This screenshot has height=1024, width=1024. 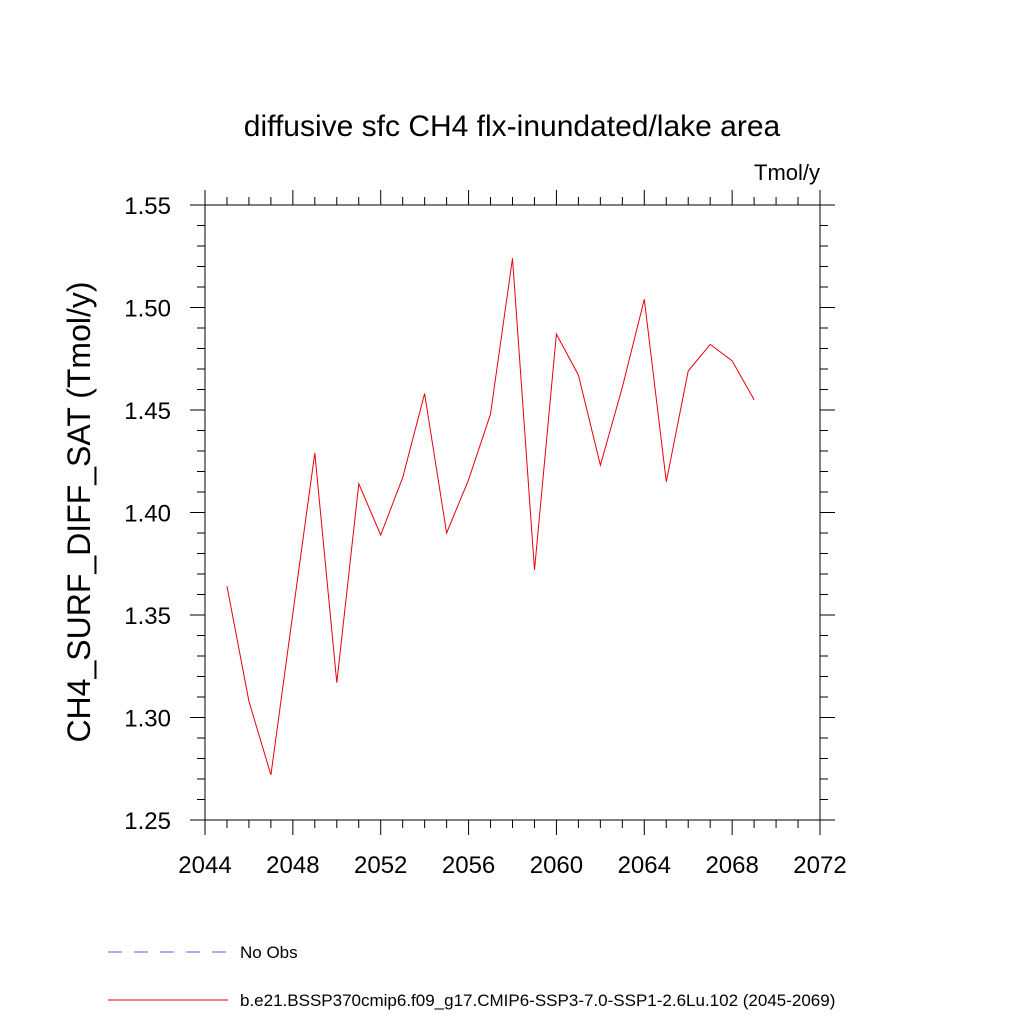 What do you see at coordinates (204, 865) in the screenshot?
I see `x-tick-label: 2044` at bounding box center [204, 865].